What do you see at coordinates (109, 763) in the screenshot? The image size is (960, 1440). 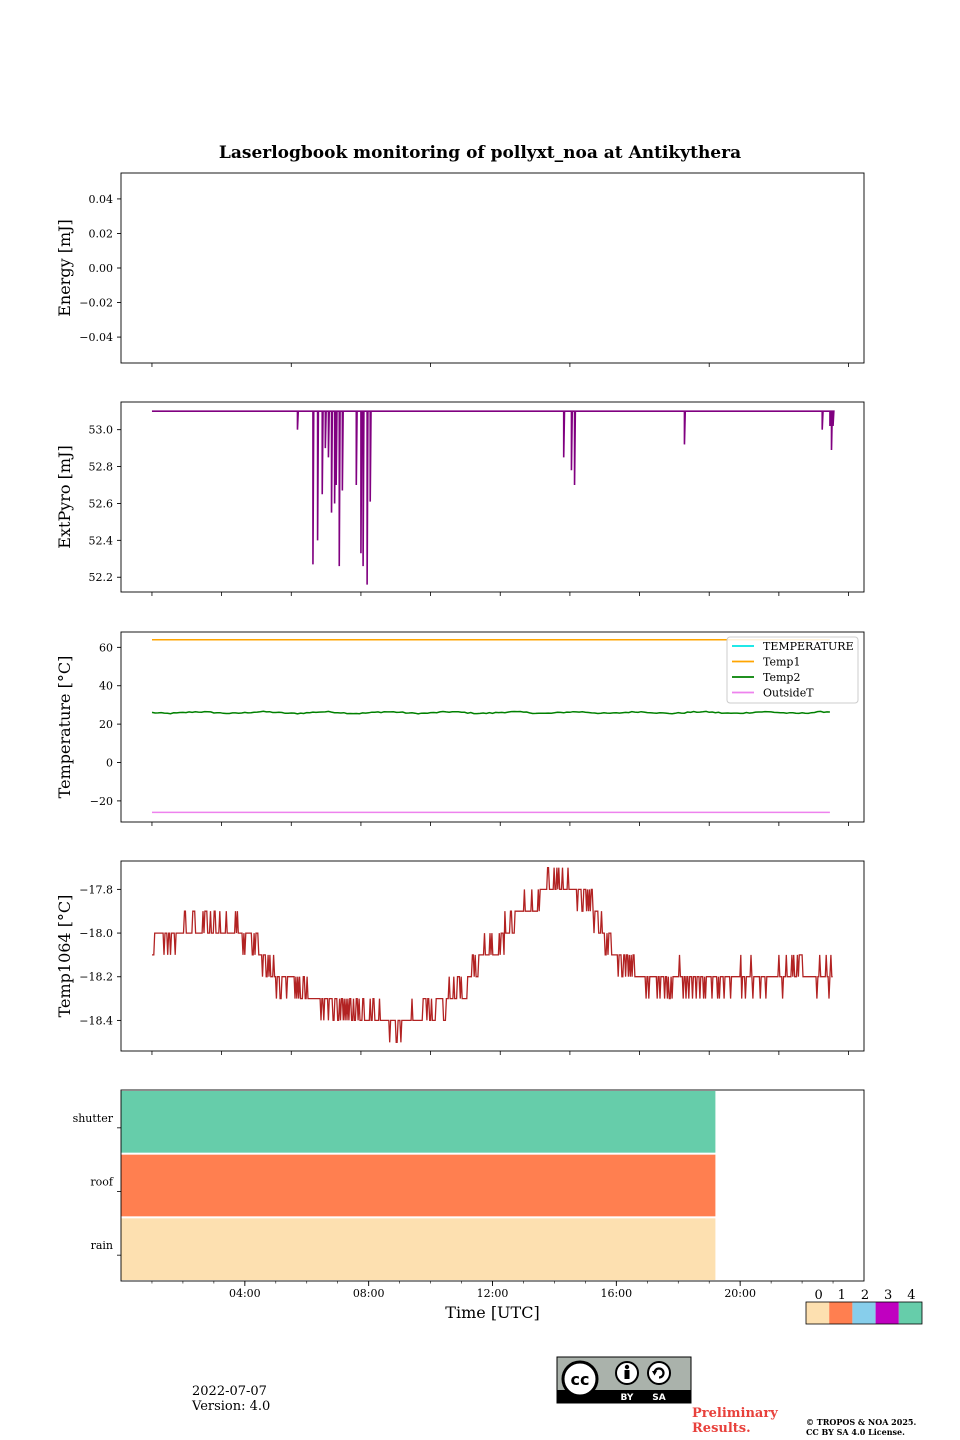 I see `temperature-ytick-label: 0` at bounding box center [109, 763].